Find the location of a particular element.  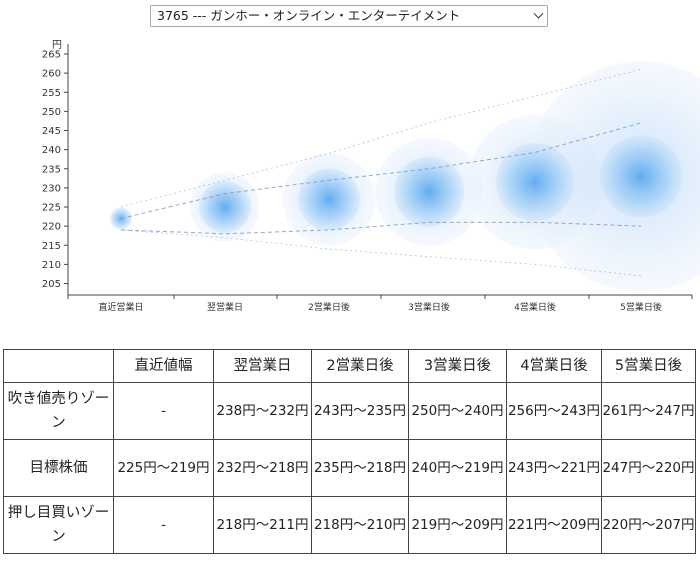

y-tick-label: 255 is located at coordinates (51, 93).